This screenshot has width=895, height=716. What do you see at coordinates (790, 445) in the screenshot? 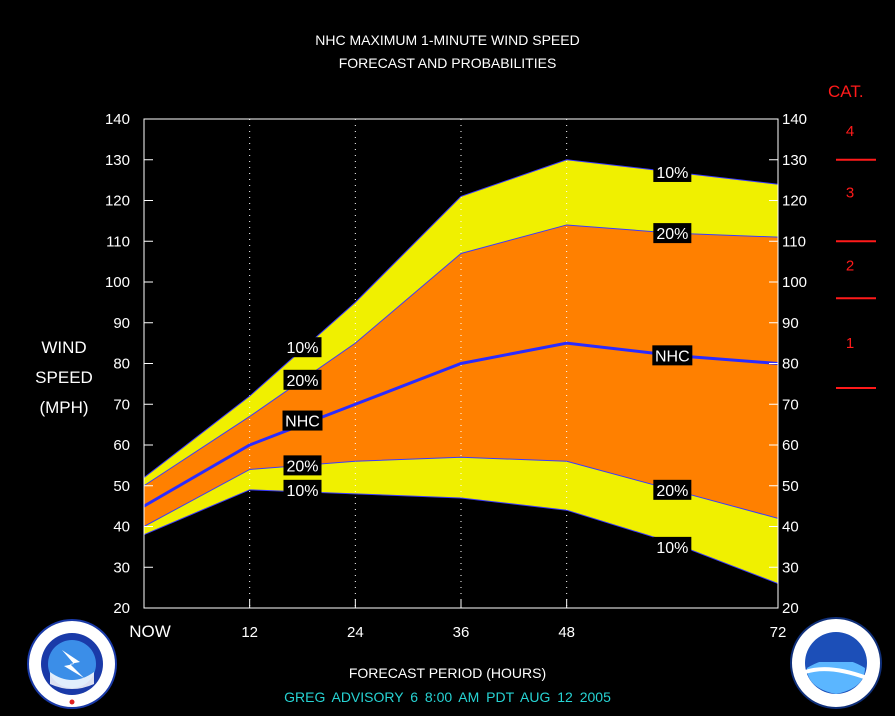
I see `y-tick-label-right-60: 60` at bounding box center [790, 445].